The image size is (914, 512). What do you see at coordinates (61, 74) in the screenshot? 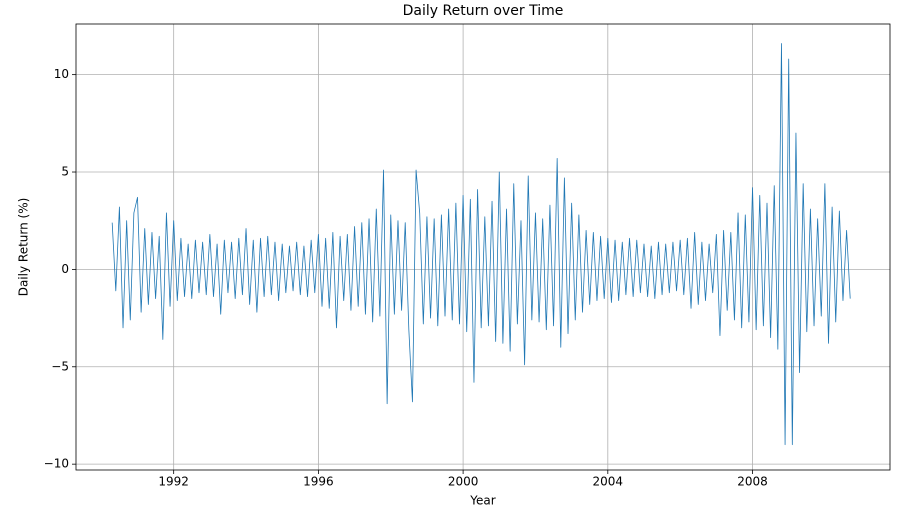
I see `y-tick-label: 10` at bounding box center [61, 74].